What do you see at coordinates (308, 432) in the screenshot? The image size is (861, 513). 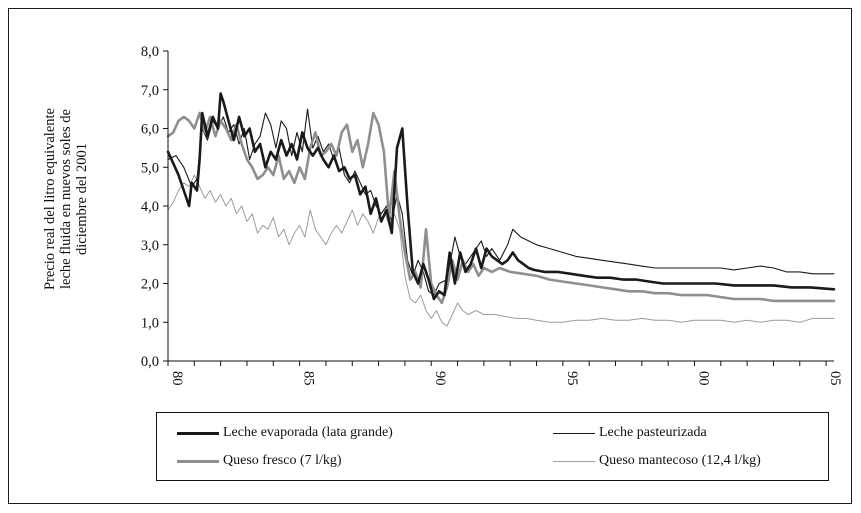 I see `legend-label-leche-evaporada: Leche evaporada (lata grande)` at bounding box center [308, 432].